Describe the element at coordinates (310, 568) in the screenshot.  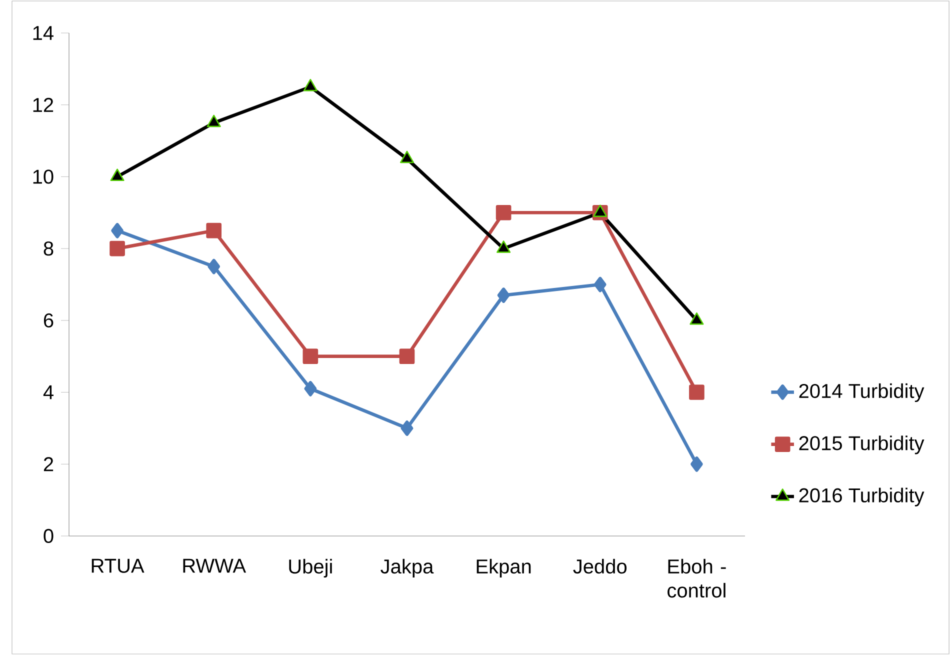
I see `x-tick-label: Ubeji` at that location.